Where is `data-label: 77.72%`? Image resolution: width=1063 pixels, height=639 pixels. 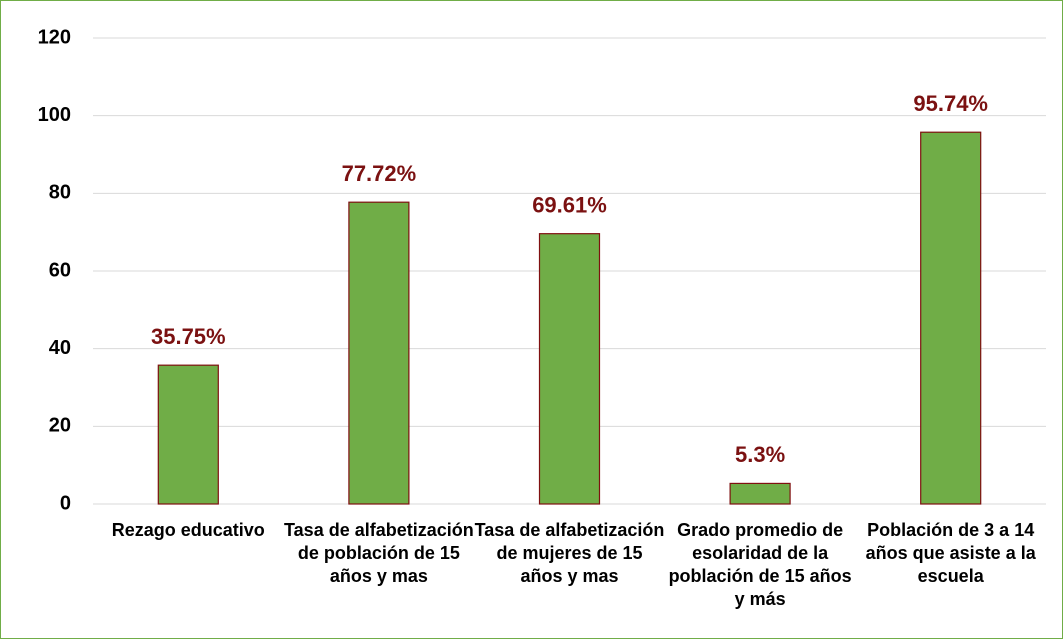
data-label: 77.72% is located at coordinates (379, 173).